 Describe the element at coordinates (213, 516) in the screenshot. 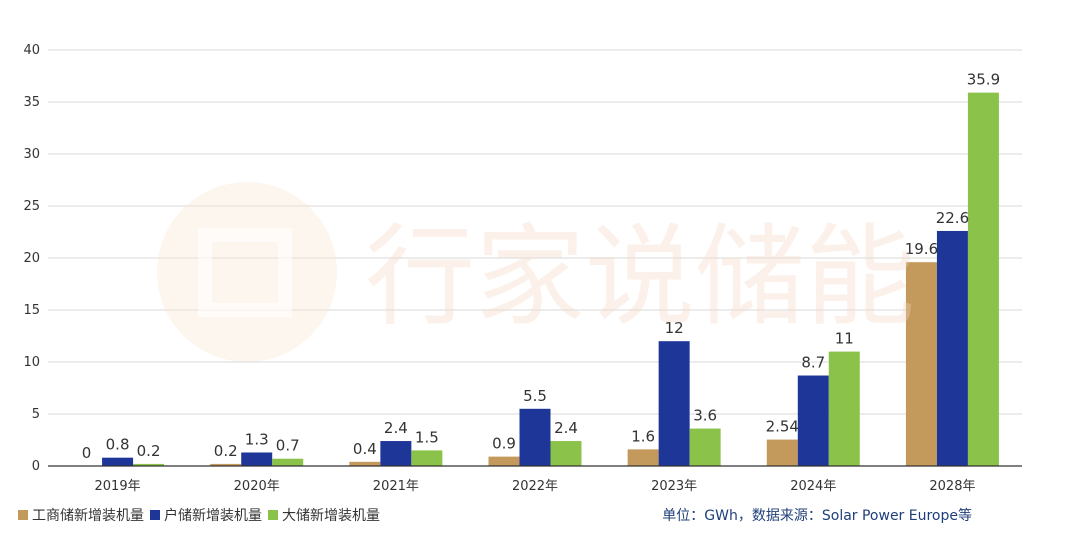

I see `legend-label-residential: 户储新增装机量` at that location.